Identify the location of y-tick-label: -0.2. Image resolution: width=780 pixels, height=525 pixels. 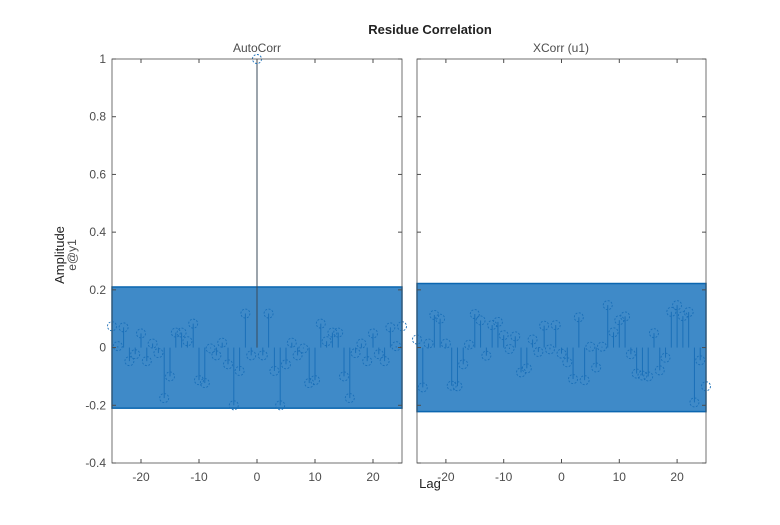
(95, 405).